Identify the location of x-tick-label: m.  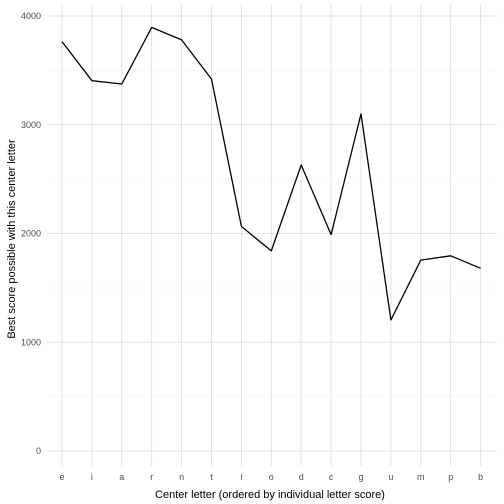
(421, 477).